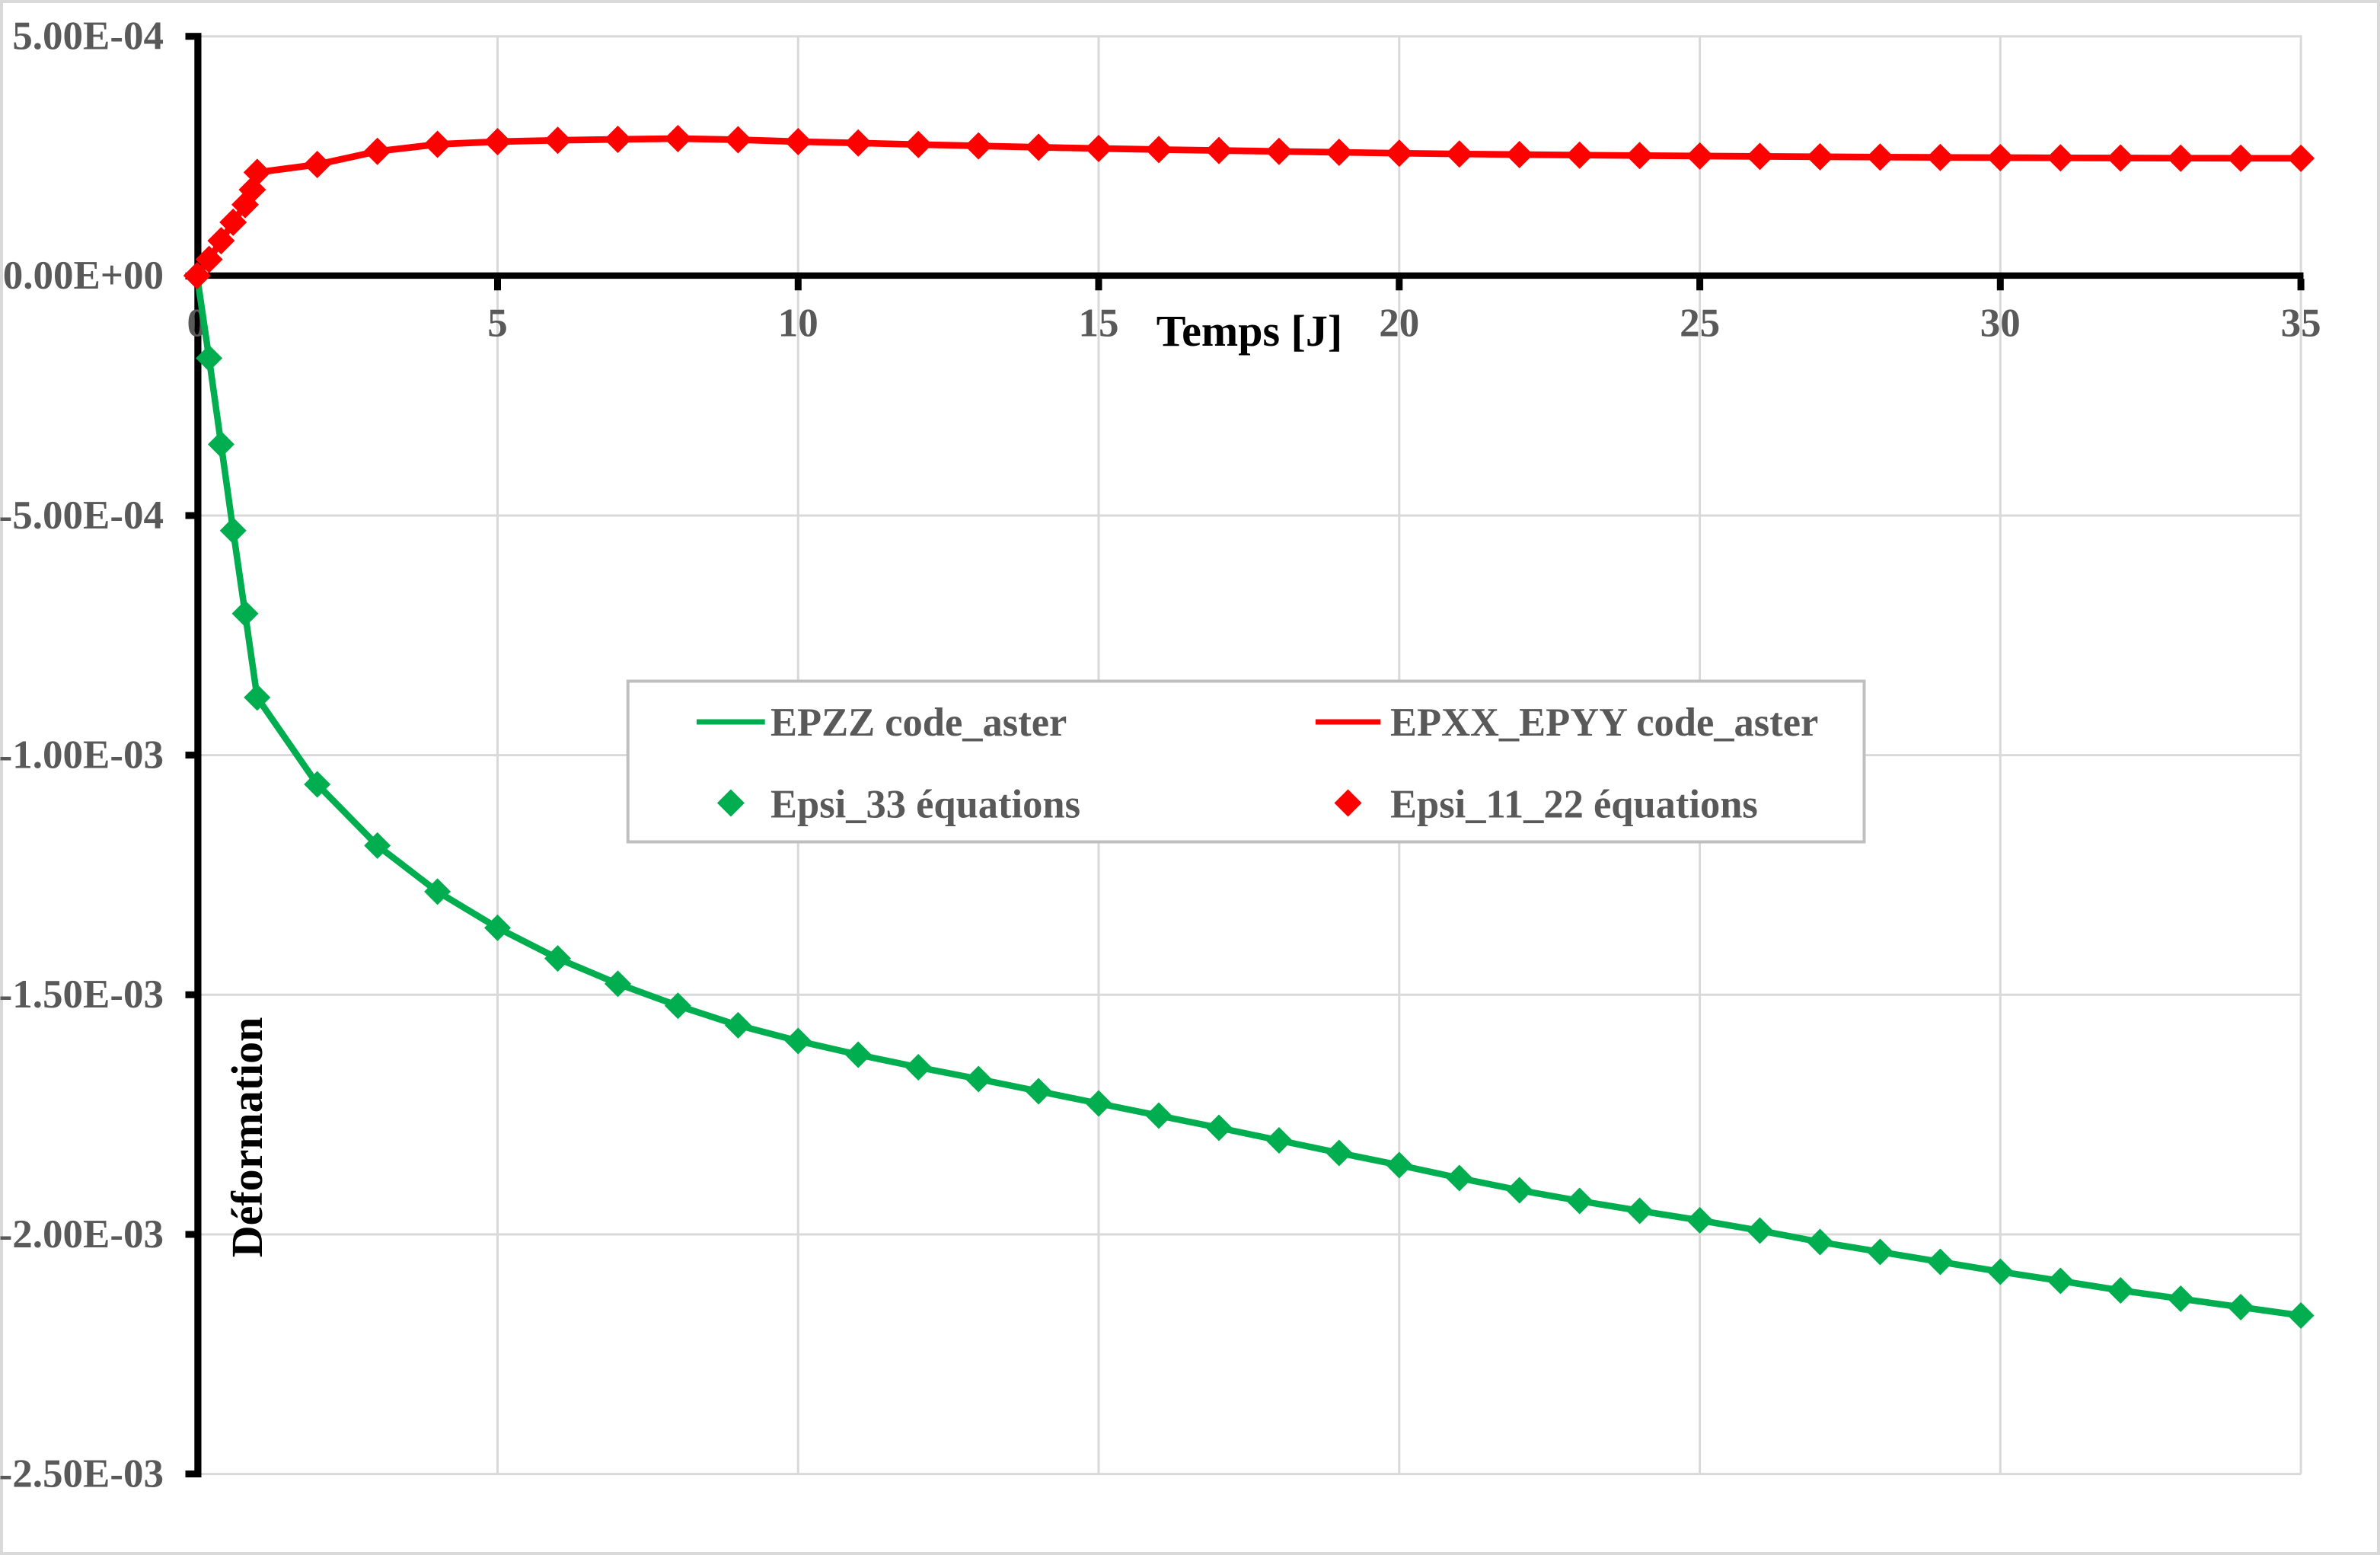 The height and width of the screenshot is (1555, 2380). What do you see at coordinates (88, 36) in the screenshot?
I see `svg-text: 5.00E-04` at bounding box center [88, 36].